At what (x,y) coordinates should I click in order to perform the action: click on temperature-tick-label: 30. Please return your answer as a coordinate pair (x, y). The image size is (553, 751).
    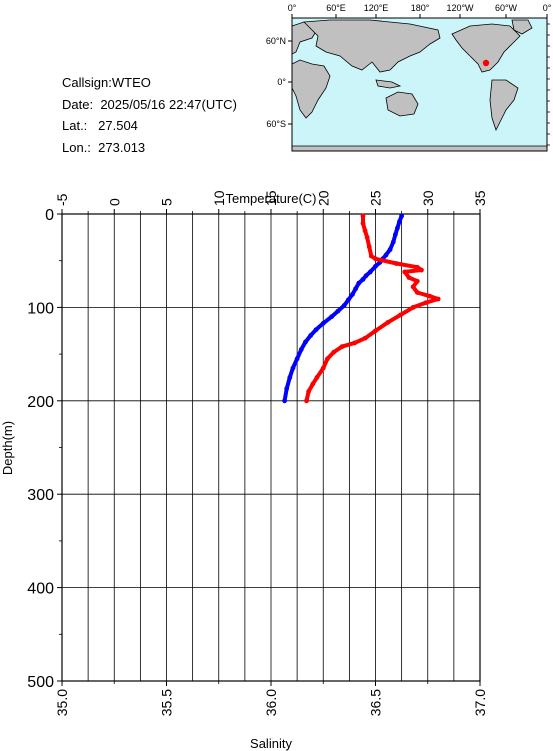
    Looking at the image, I should click on (428, 198).